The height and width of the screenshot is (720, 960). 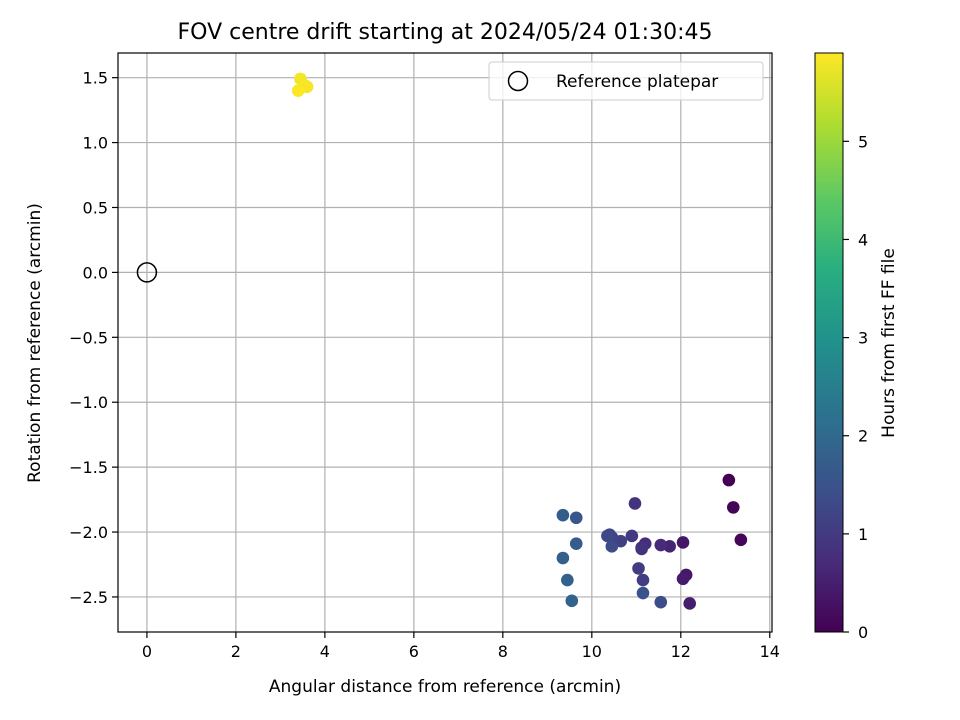 What do you see at coordinates (88, 402) in the screenshot?
I see `y-tick-label: −1.0` at bounding box center [88, 402].